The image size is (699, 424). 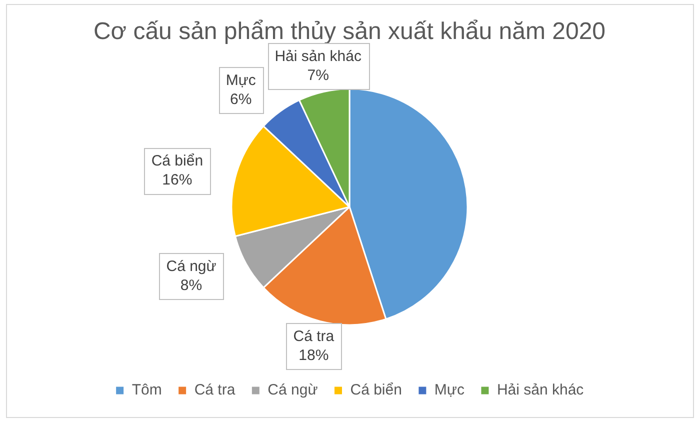 What do you see at coordinates (191, 285) in the screenshot?
I see `data-label: 8%` at bounding box center [191, 285].